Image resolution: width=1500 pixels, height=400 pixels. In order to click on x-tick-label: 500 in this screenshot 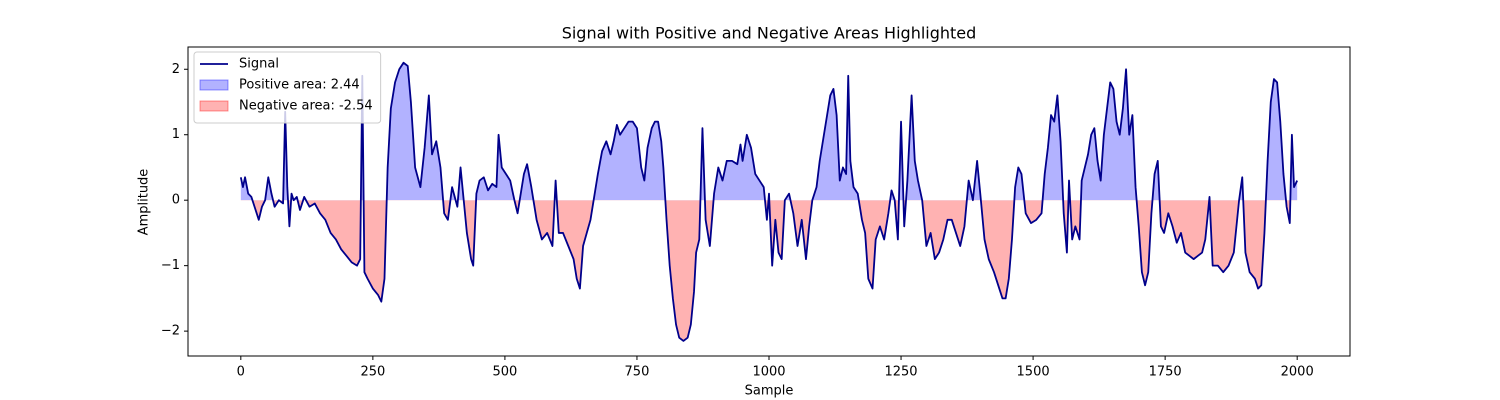, I will do `click(504, 372)`.